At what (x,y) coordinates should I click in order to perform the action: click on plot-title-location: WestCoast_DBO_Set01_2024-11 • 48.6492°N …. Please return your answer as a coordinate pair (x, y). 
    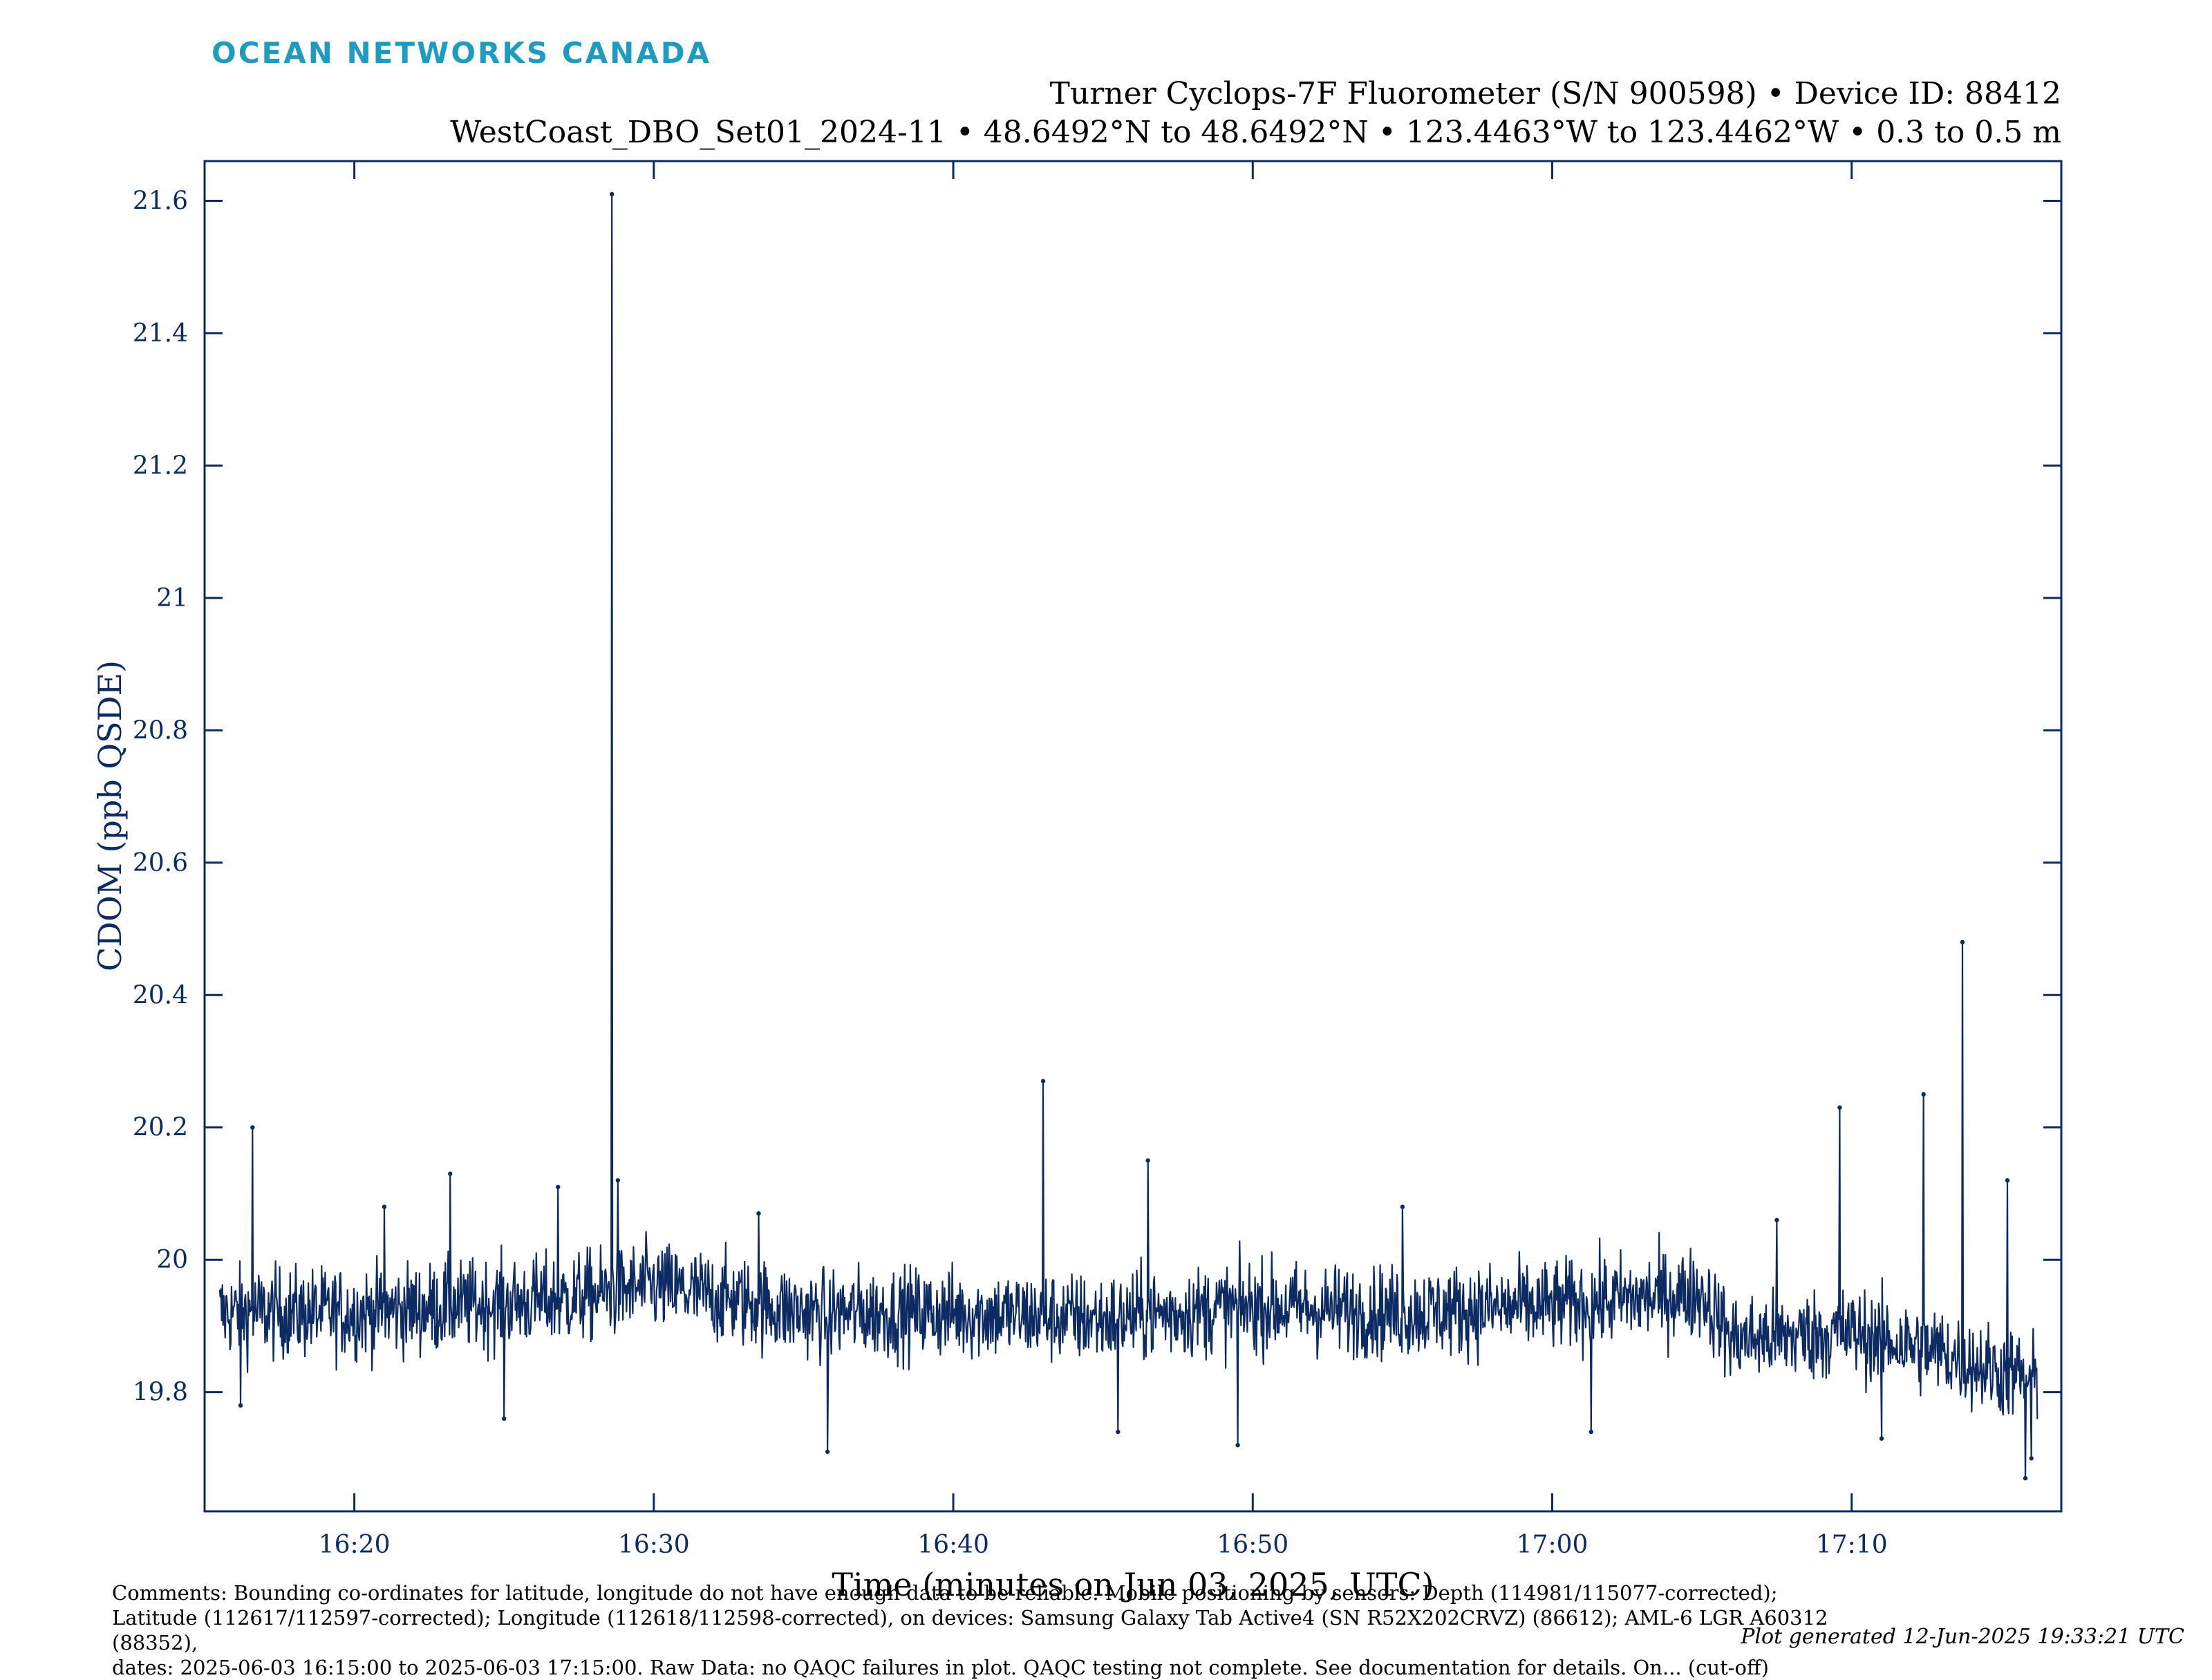
    Looking at the image, I should click on (1255, 132).